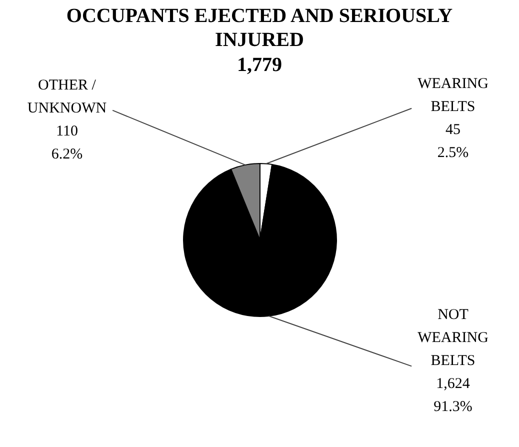 This screenshot has width=519, height=447. What do you see at coordinates (453, 141) in the screenshot?
I see `data-label: 45 2.5%` at bounding box center [453, 141].